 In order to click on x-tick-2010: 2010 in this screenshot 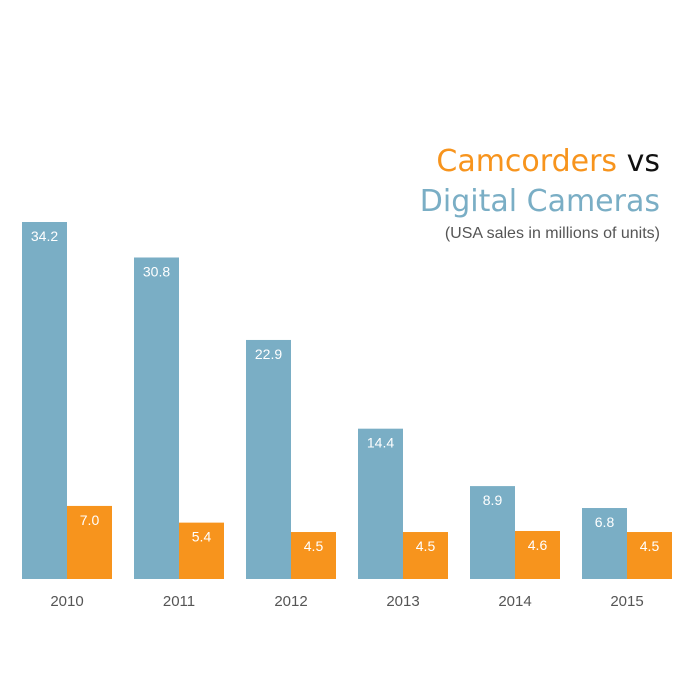, I will do `click(66, 601)`.